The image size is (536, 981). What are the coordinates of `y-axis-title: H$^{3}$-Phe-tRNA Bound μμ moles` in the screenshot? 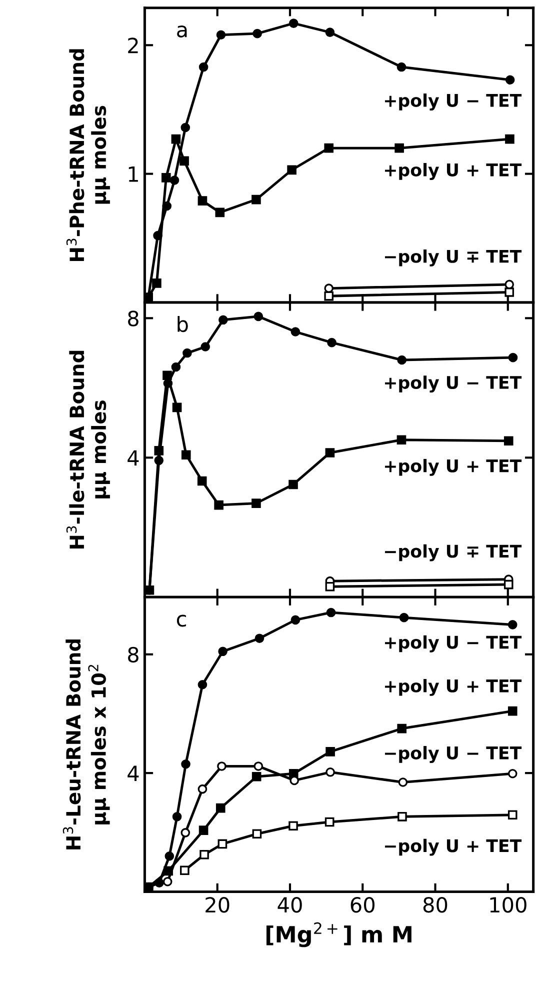 It's located at (88, 155).